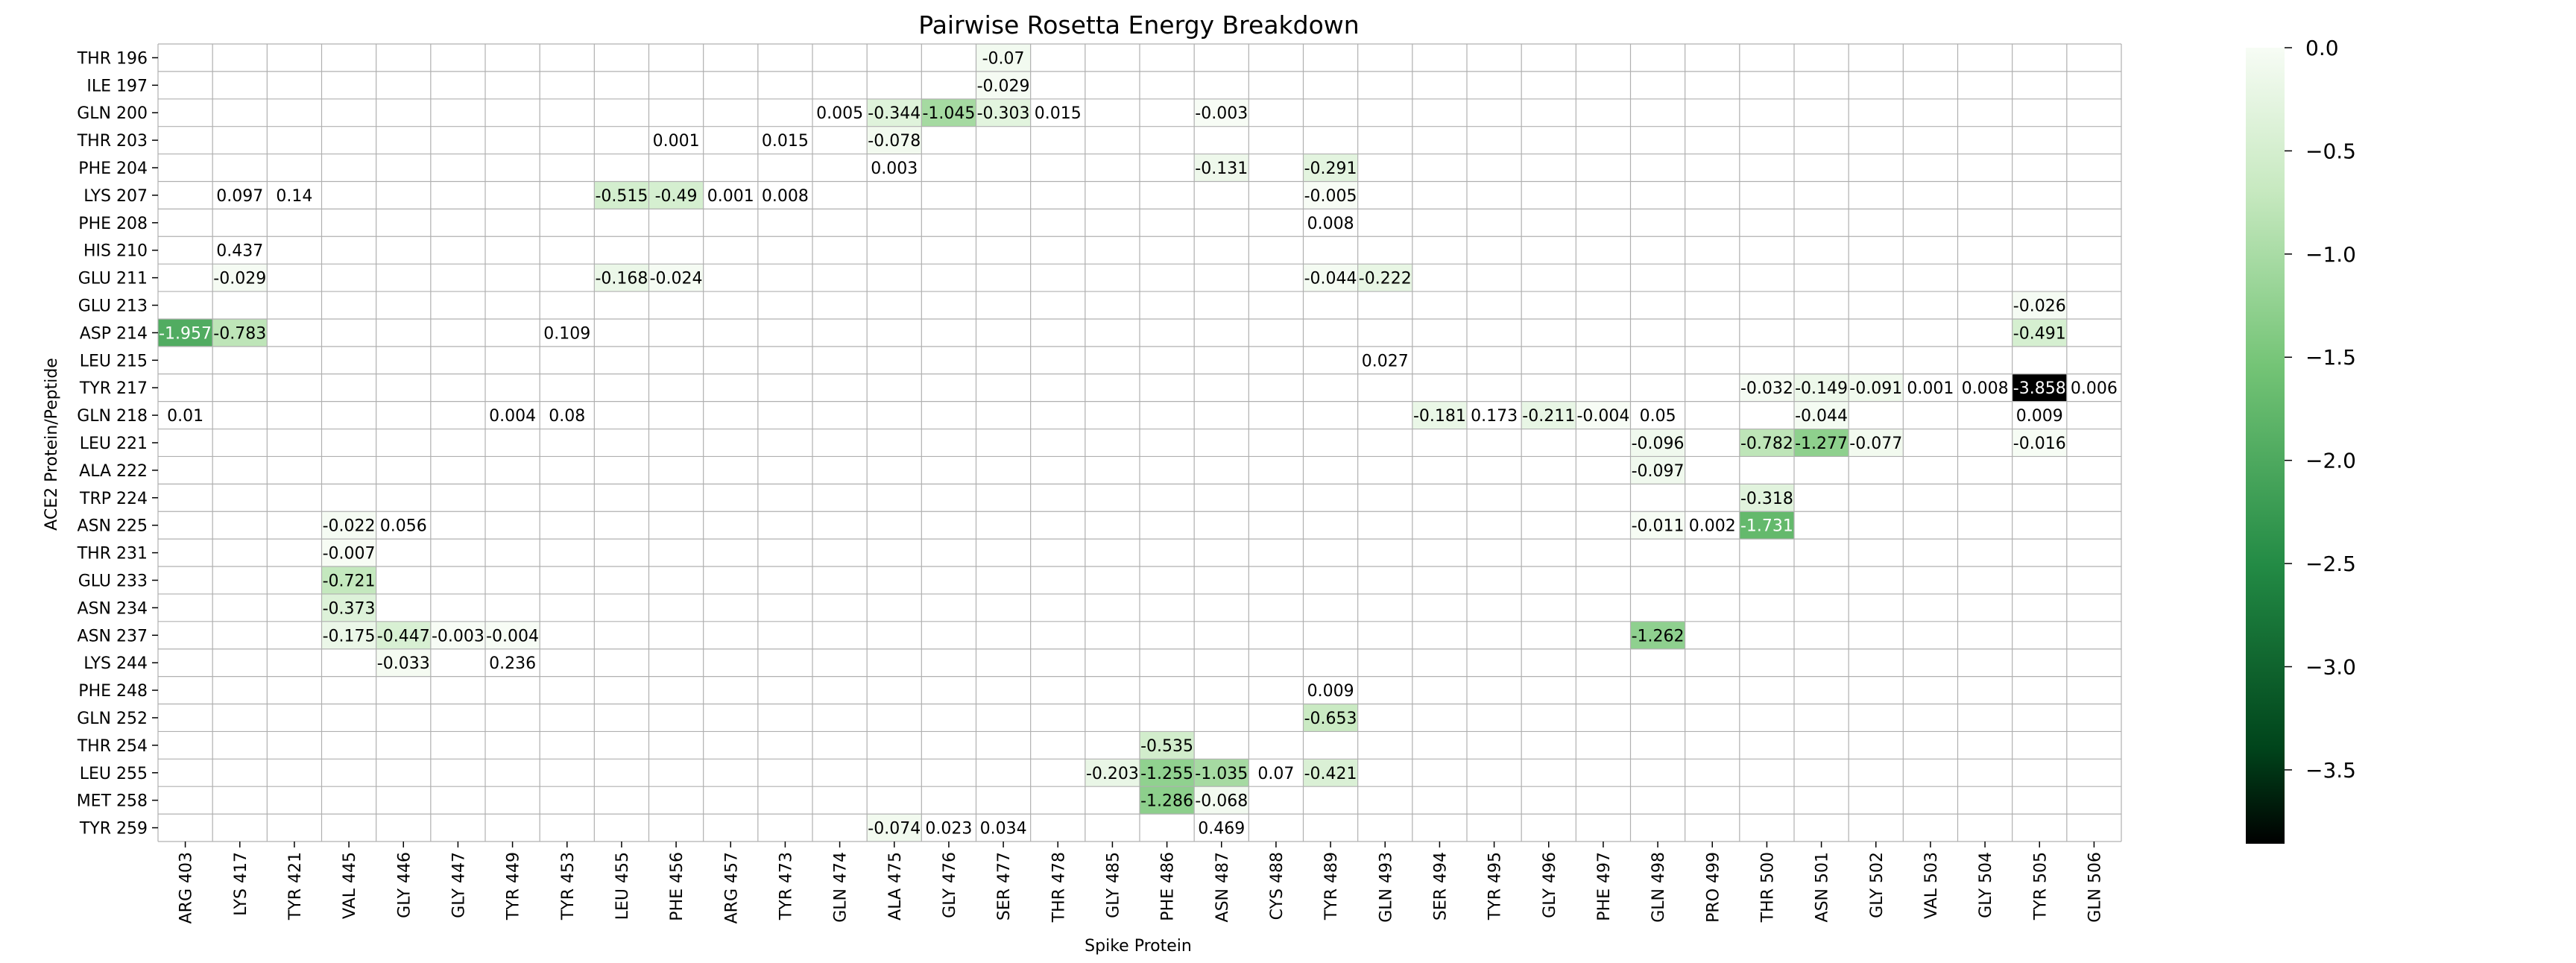 Image resolution: width=2576 pixels, height=963 pixels. What do you see at coordinates (2040, 886) in the screenshot?
I see `x-tick-label: TYR 505` at bounding box center [2040, 886].